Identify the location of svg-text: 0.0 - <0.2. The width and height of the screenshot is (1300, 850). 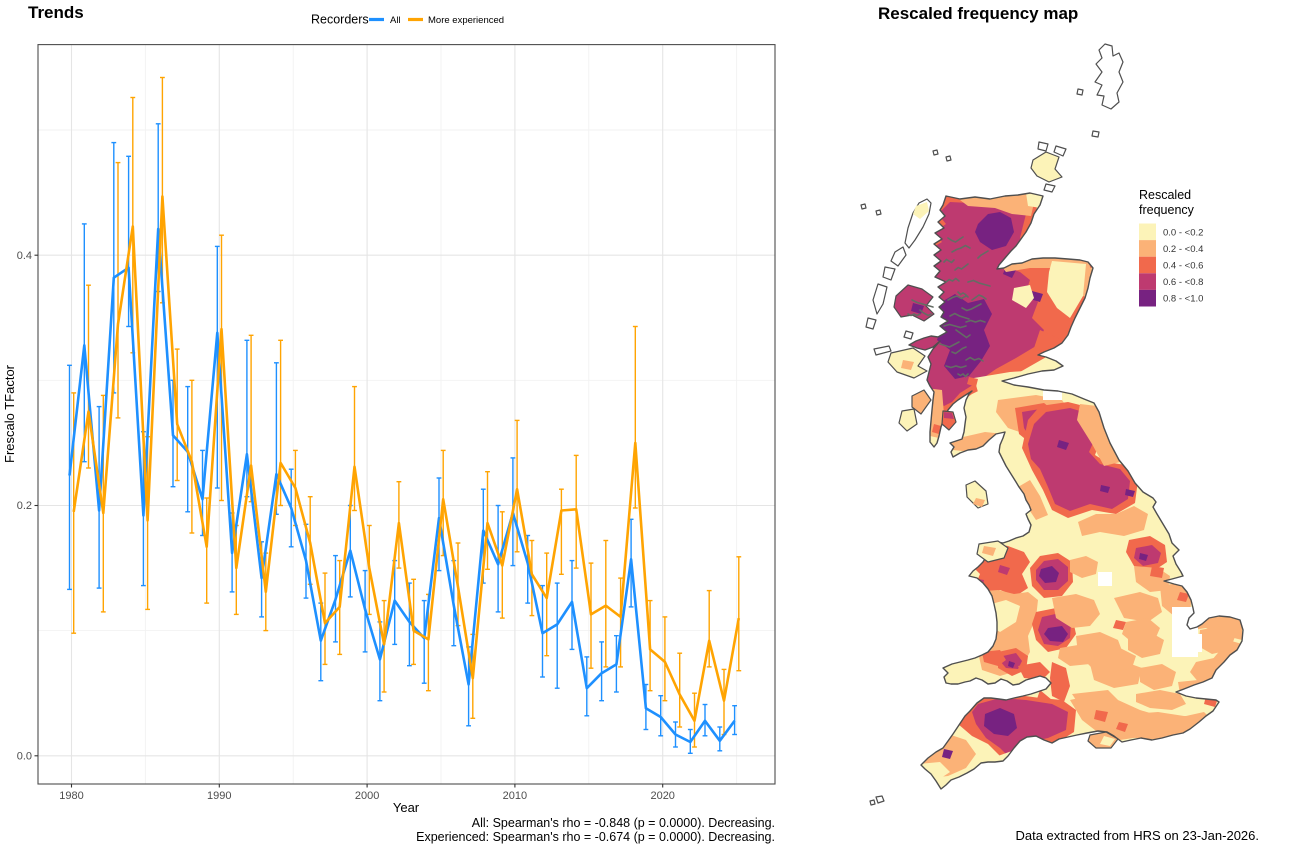
(1183, 232).